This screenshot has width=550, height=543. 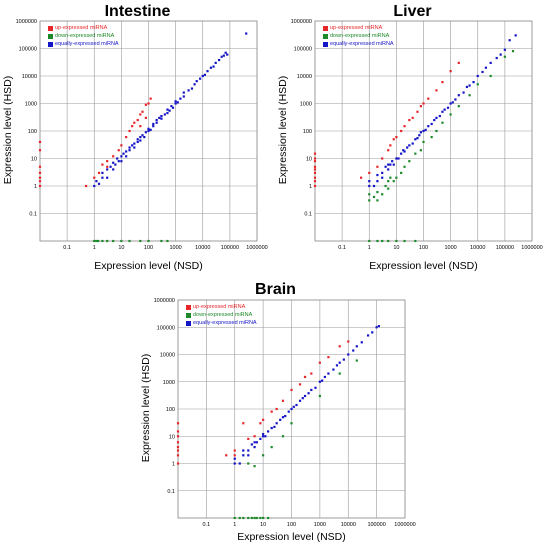 I want to click on legend-entry: equally-expressed miRNA, so click(x=221, y=323).